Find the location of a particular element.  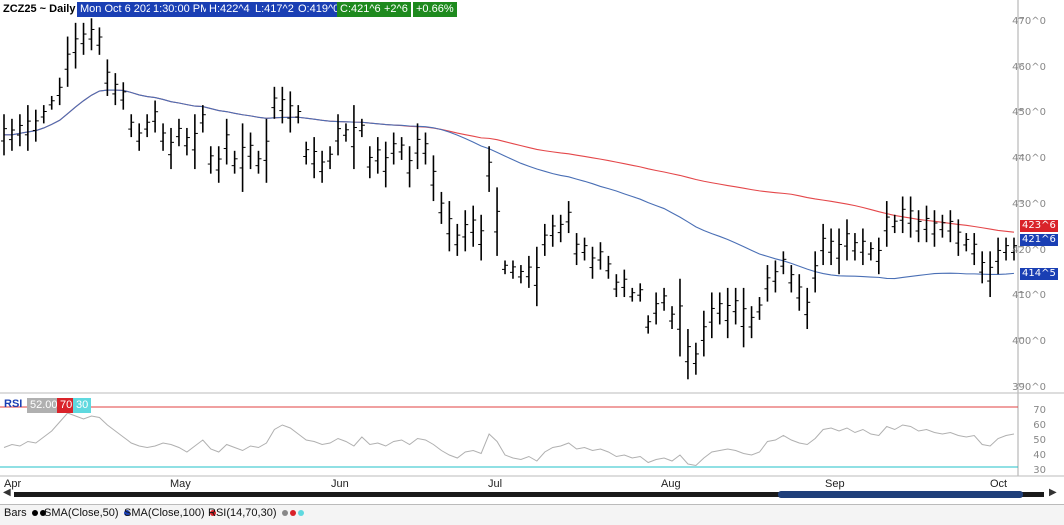

scroll-left-arrow: ◀ is located at coordinates (7, 492).